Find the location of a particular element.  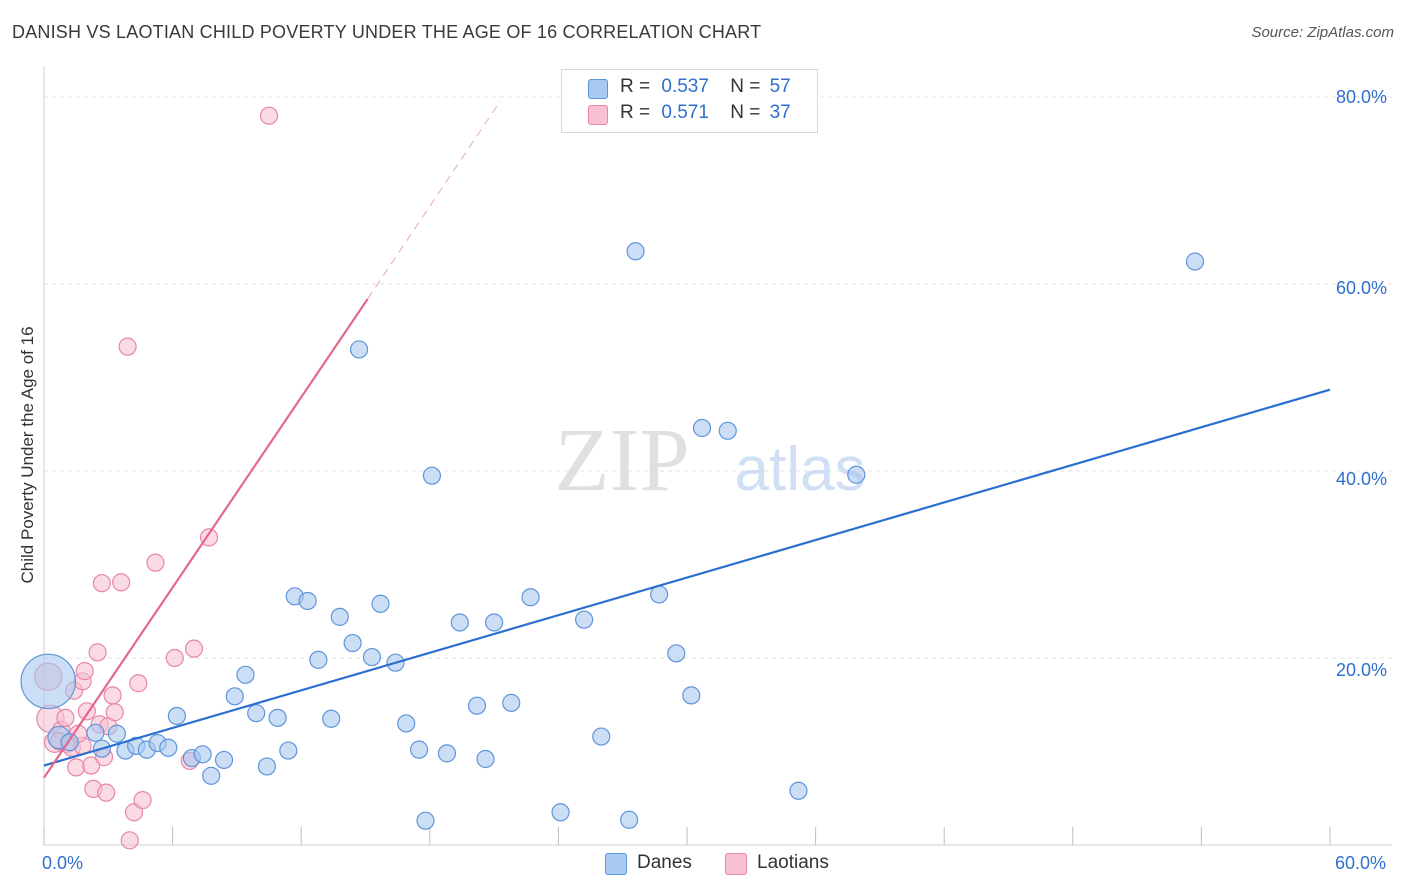

watermark-atlas: atlas is located at coordinates (800, 469).